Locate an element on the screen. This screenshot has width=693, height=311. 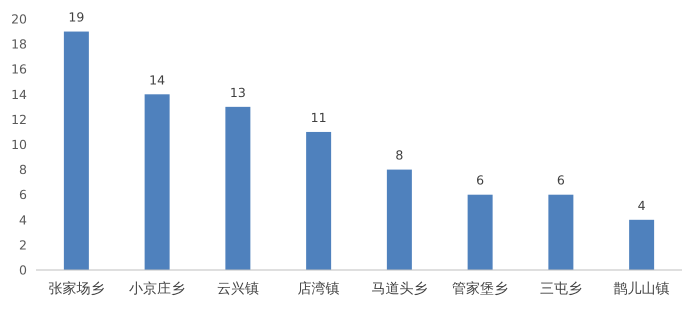
y-tick-label: 12 is located at coordinates (19, 119).